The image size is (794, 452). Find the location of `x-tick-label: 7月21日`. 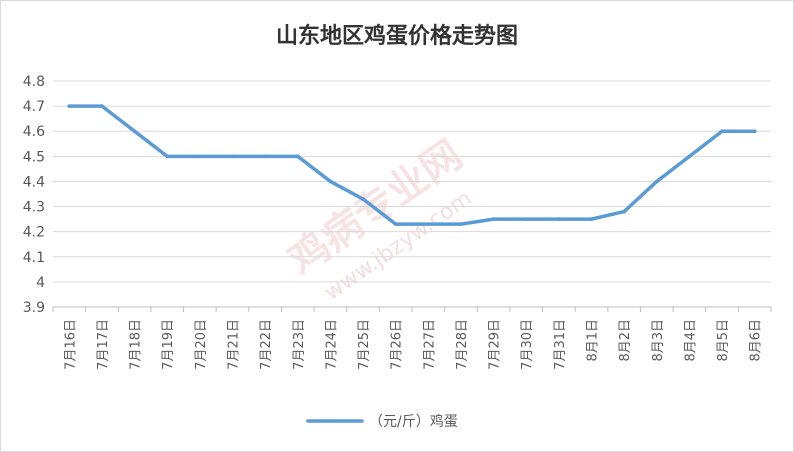

x-tick-label: 7月21日 is located at coordinates (234, 344).